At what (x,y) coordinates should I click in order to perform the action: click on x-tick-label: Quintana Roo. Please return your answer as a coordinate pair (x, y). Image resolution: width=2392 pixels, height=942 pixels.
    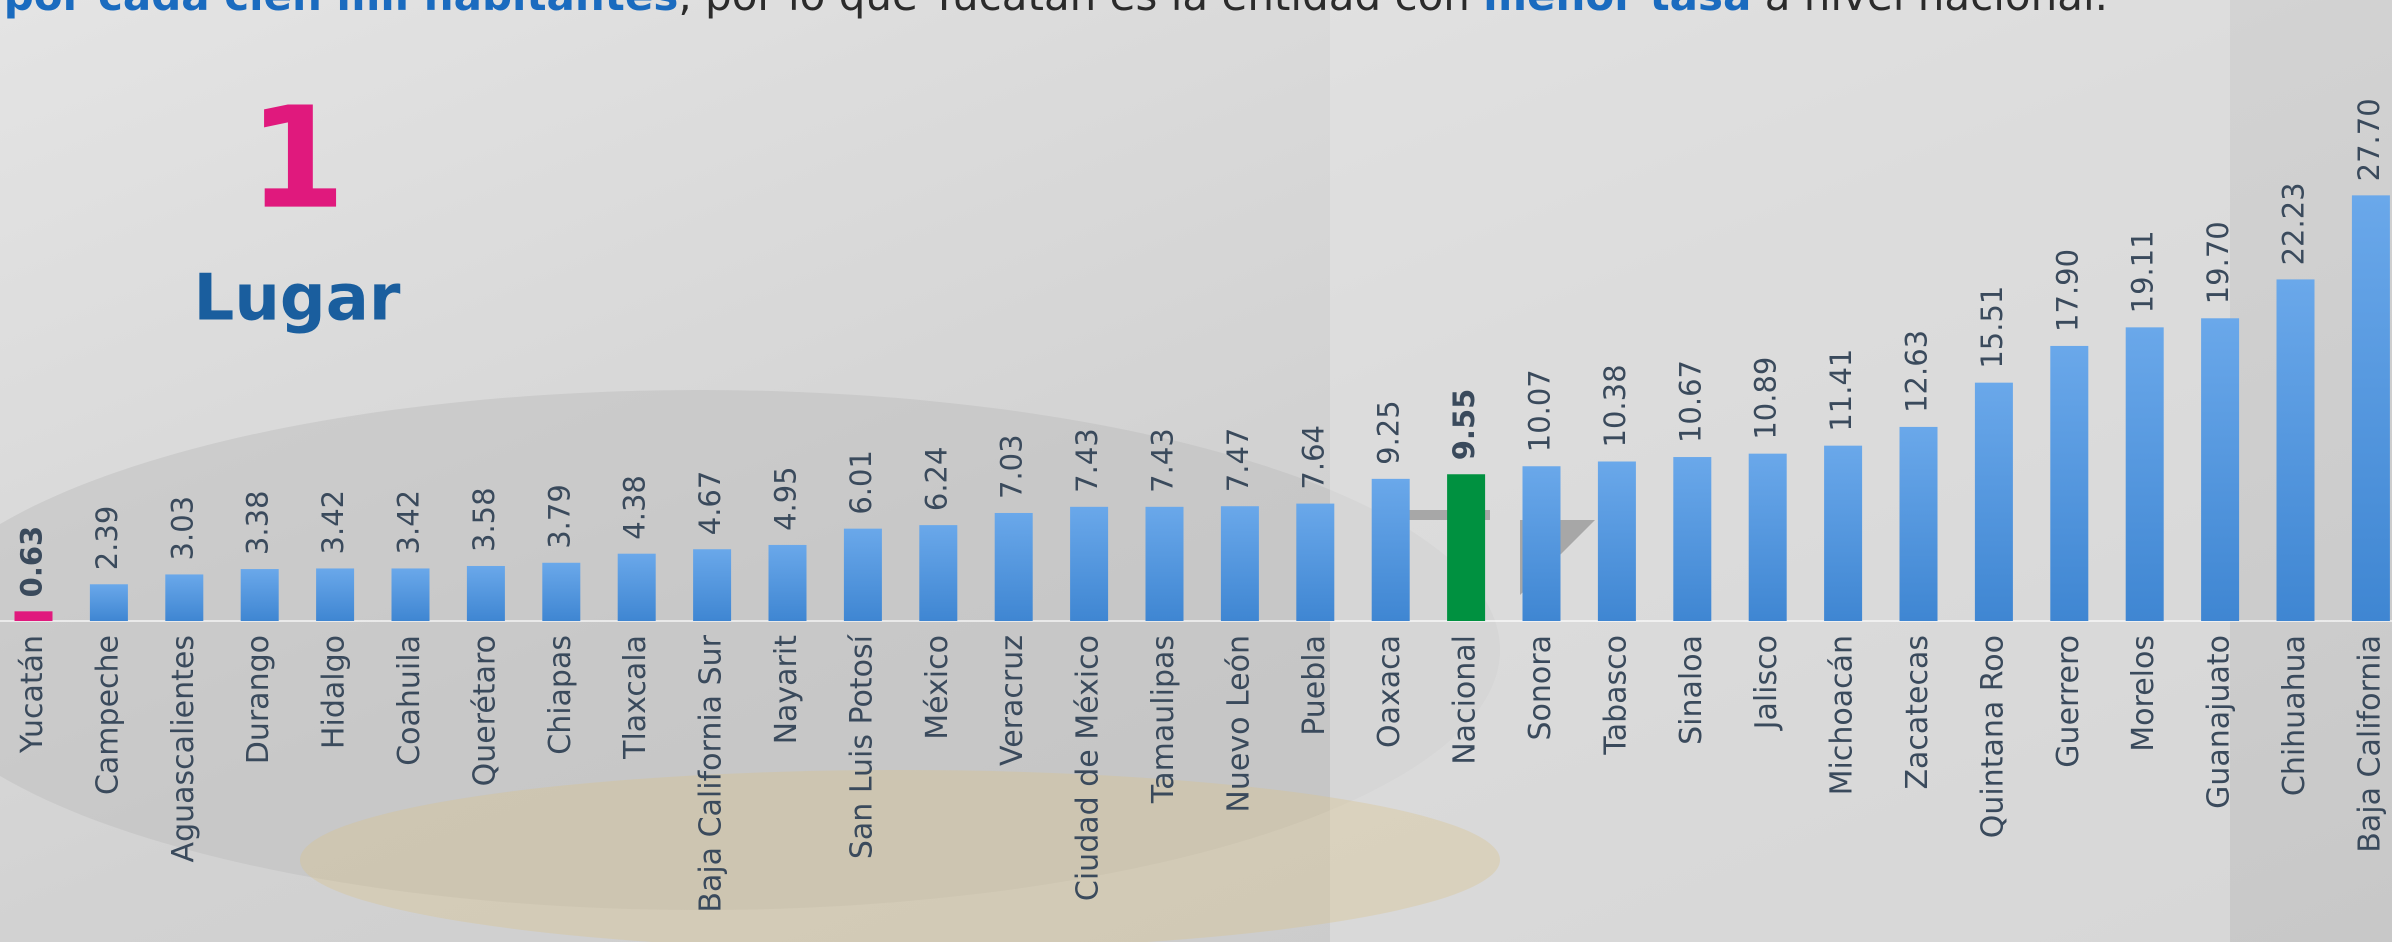
    Looking at the image, I should click on (1992, 736).